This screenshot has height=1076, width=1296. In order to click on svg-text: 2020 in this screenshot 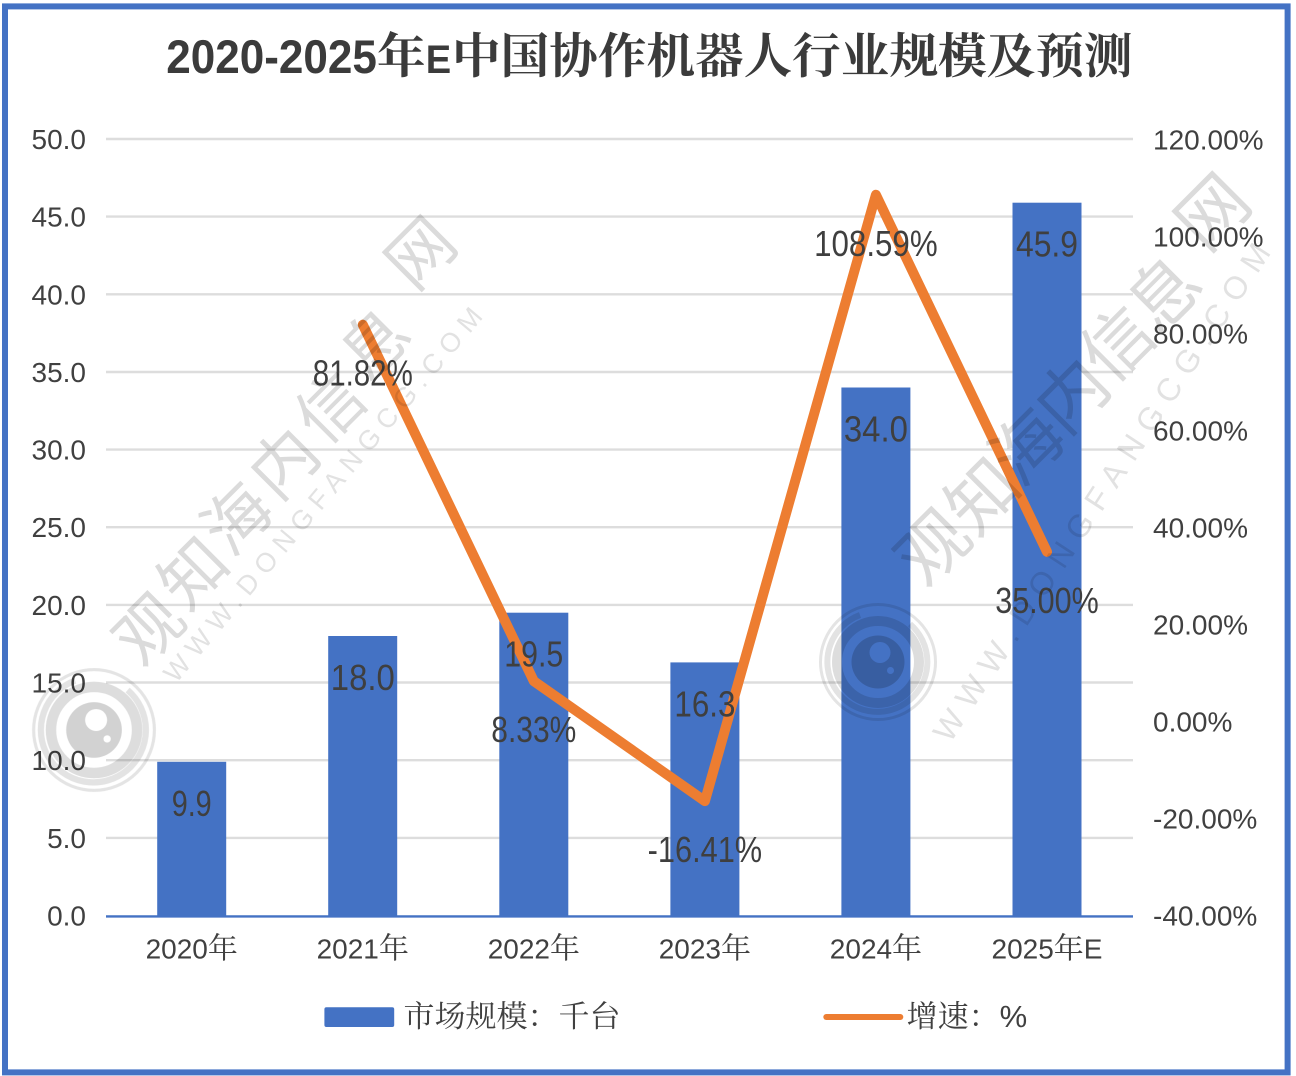, I will do `click(177, 949)`.